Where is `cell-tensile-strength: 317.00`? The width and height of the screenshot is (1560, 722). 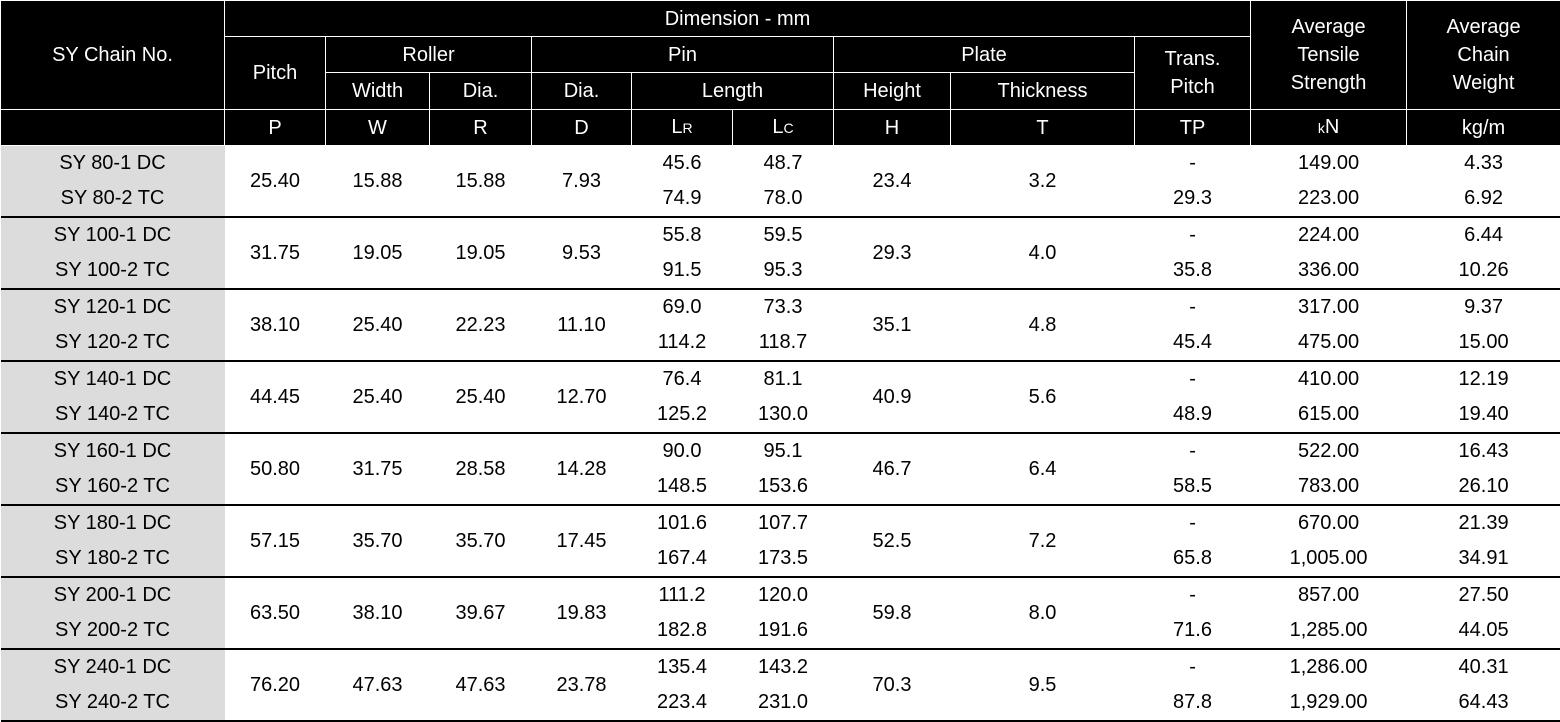 cell-tensile-strength: 317.00 is located at coordinates (1329, 307).